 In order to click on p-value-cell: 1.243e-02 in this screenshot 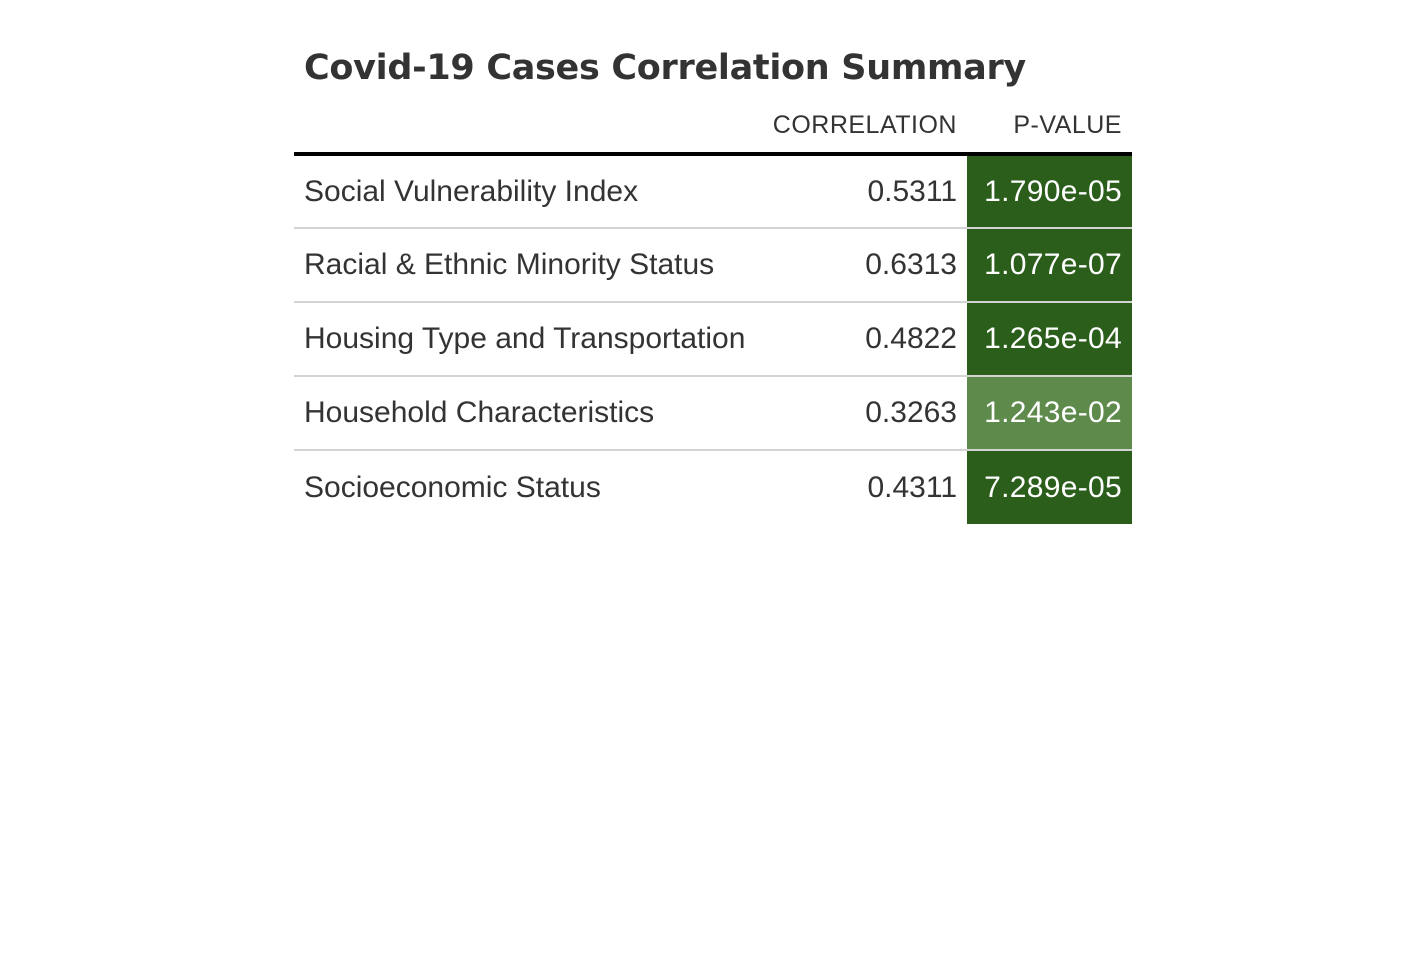, I will do `click(1049, 413)`.